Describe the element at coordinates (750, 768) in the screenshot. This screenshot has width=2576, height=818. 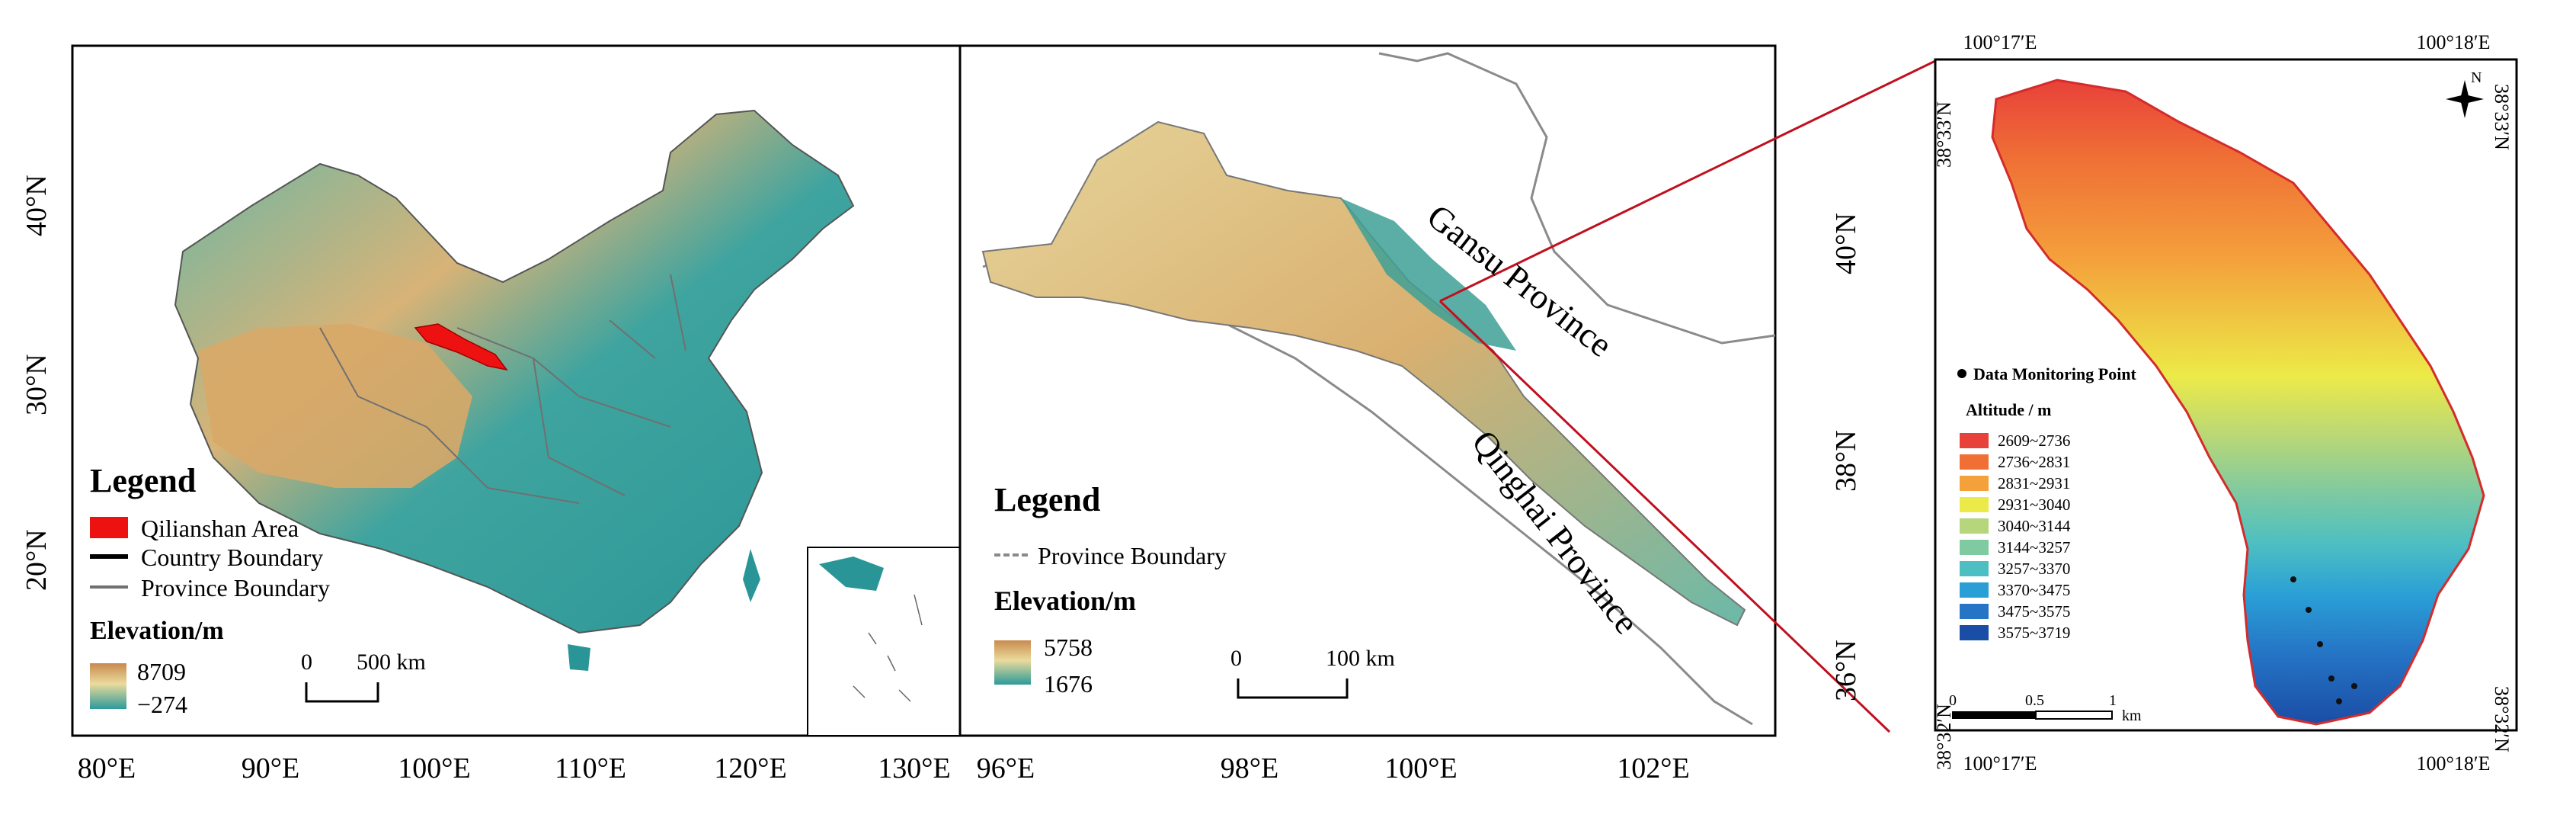
I see `lon-tick: 120°E` at that location.